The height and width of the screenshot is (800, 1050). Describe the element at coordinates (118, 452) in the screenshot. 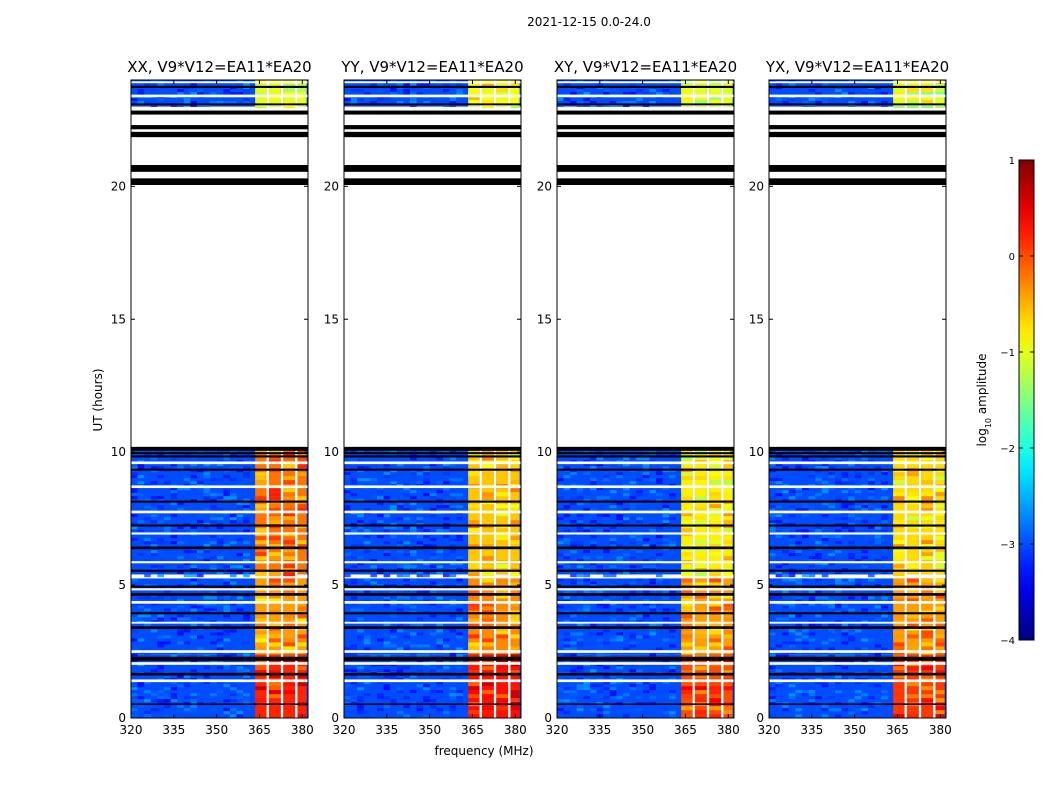

I see `y-tick-label: 10` at that location.